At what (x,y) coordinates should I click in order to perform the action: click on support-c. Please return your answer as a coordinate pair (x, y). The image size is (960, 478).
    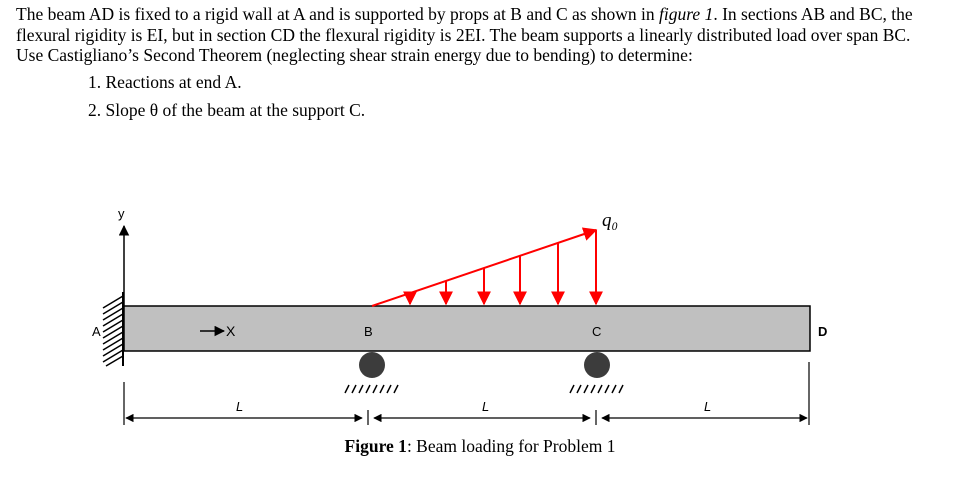
    Looking at the image, I should click on (596, 373).